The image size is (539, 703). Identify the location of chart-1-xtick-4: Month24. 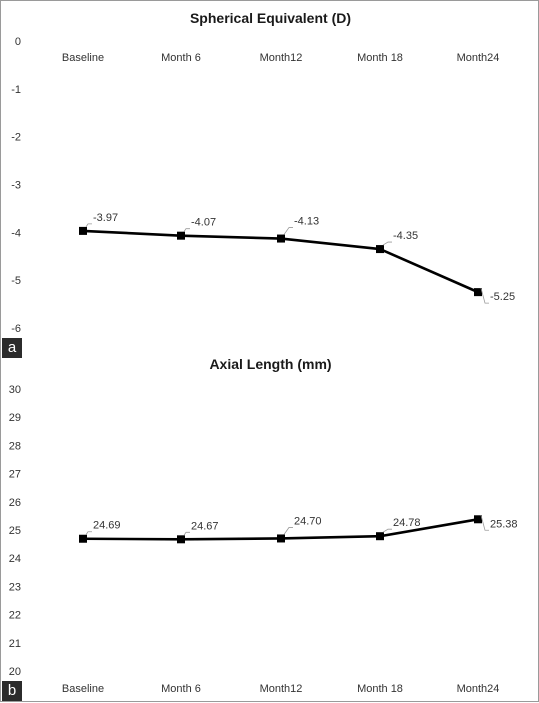
(478, 689).